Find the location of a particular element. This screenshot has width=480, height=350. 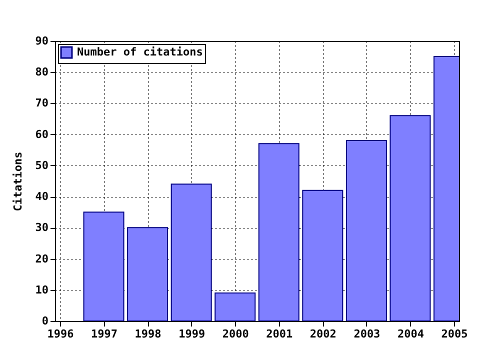

x-tick-label: 1998 is located at coordinates (148, 334).